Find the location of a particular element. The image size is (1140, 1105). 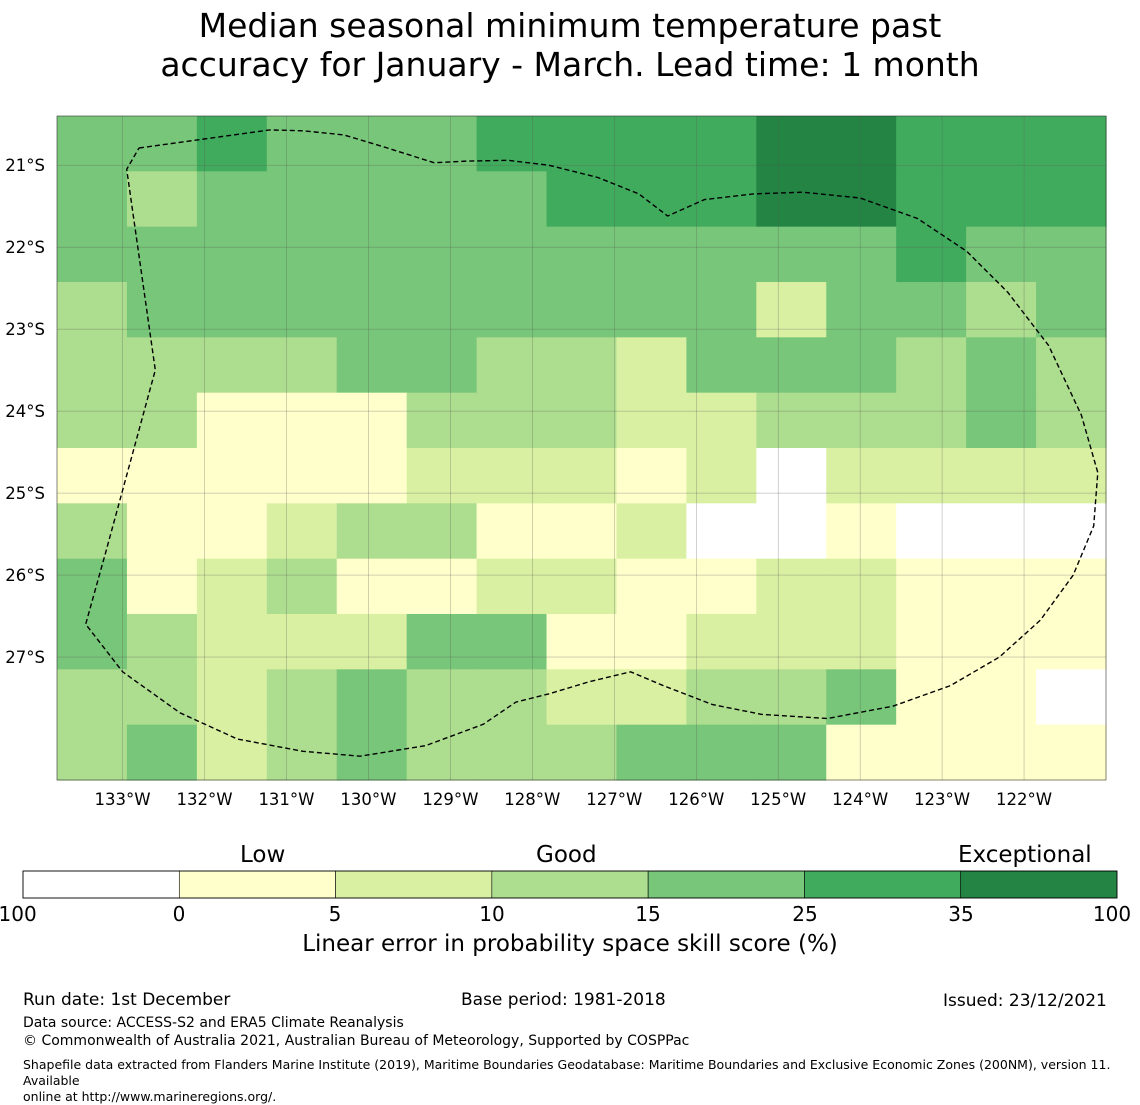

latitude-label: 27°S is located at coordinates (25, 657).